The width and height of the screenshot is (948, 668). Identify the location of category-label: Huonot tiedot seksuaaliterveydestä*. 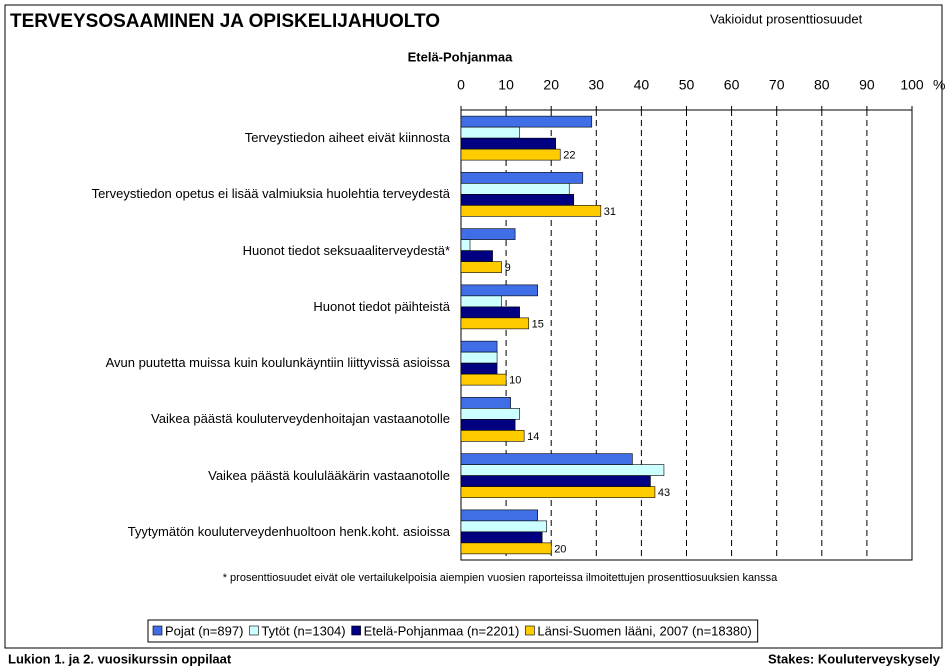
(346, 250).